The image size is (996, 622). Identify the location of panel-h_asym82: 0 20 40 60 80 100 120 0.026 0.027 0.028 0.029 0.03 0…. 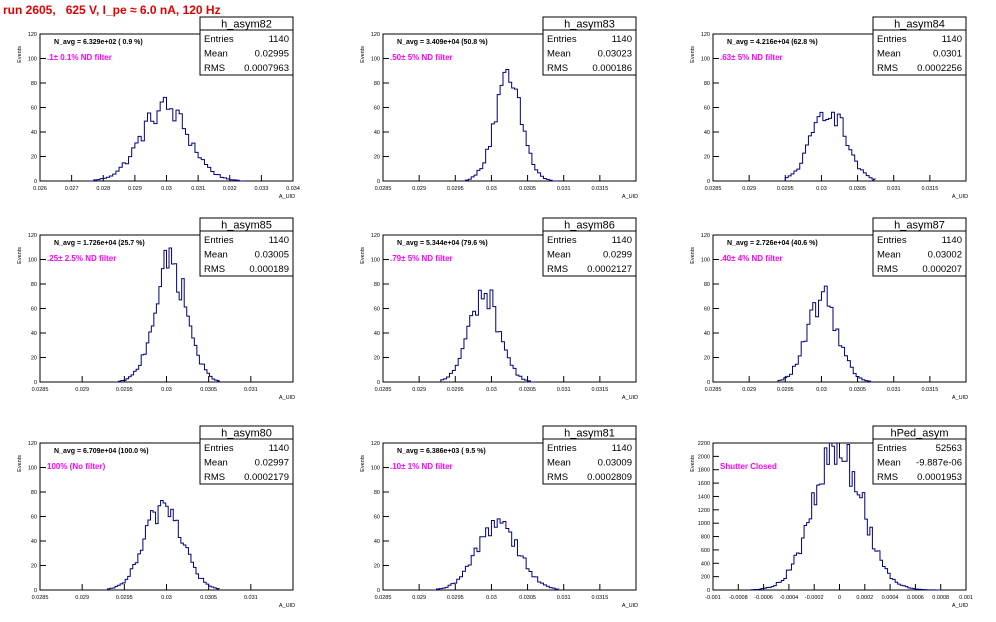
(158, 108).